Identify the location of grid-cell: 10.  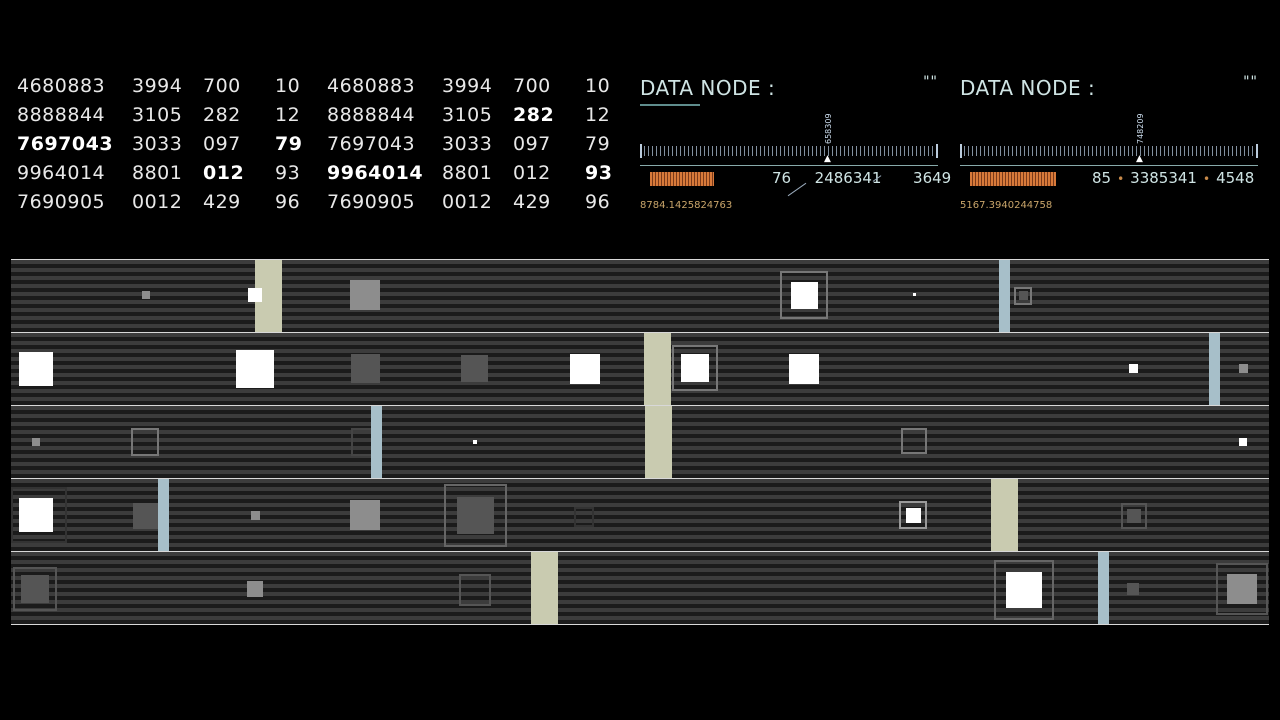
(598, 86).